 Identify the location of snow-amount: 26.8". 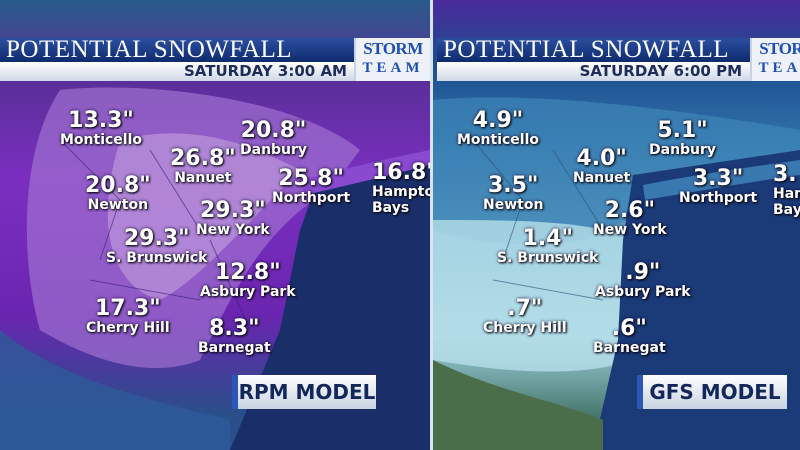
(203, 158).